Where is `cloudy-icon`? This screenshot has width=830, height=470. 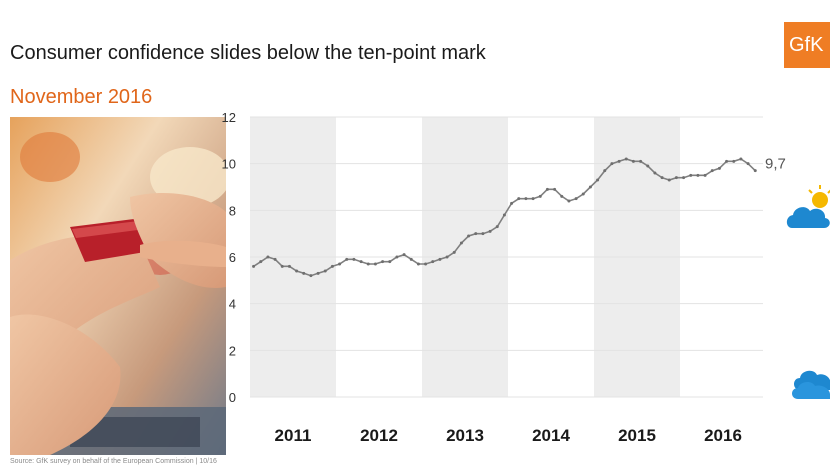 cloudy-icon is located at coordinates (811, 384).